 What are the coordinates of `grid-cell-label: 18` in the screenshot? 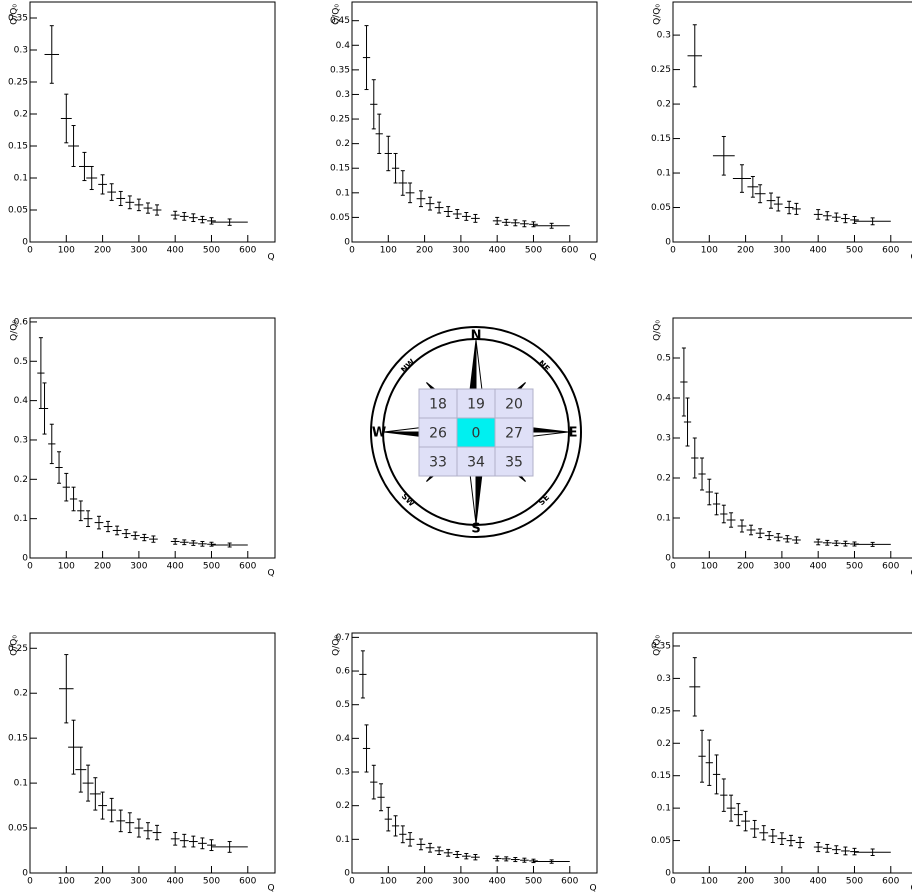 It's located at (438, 405).